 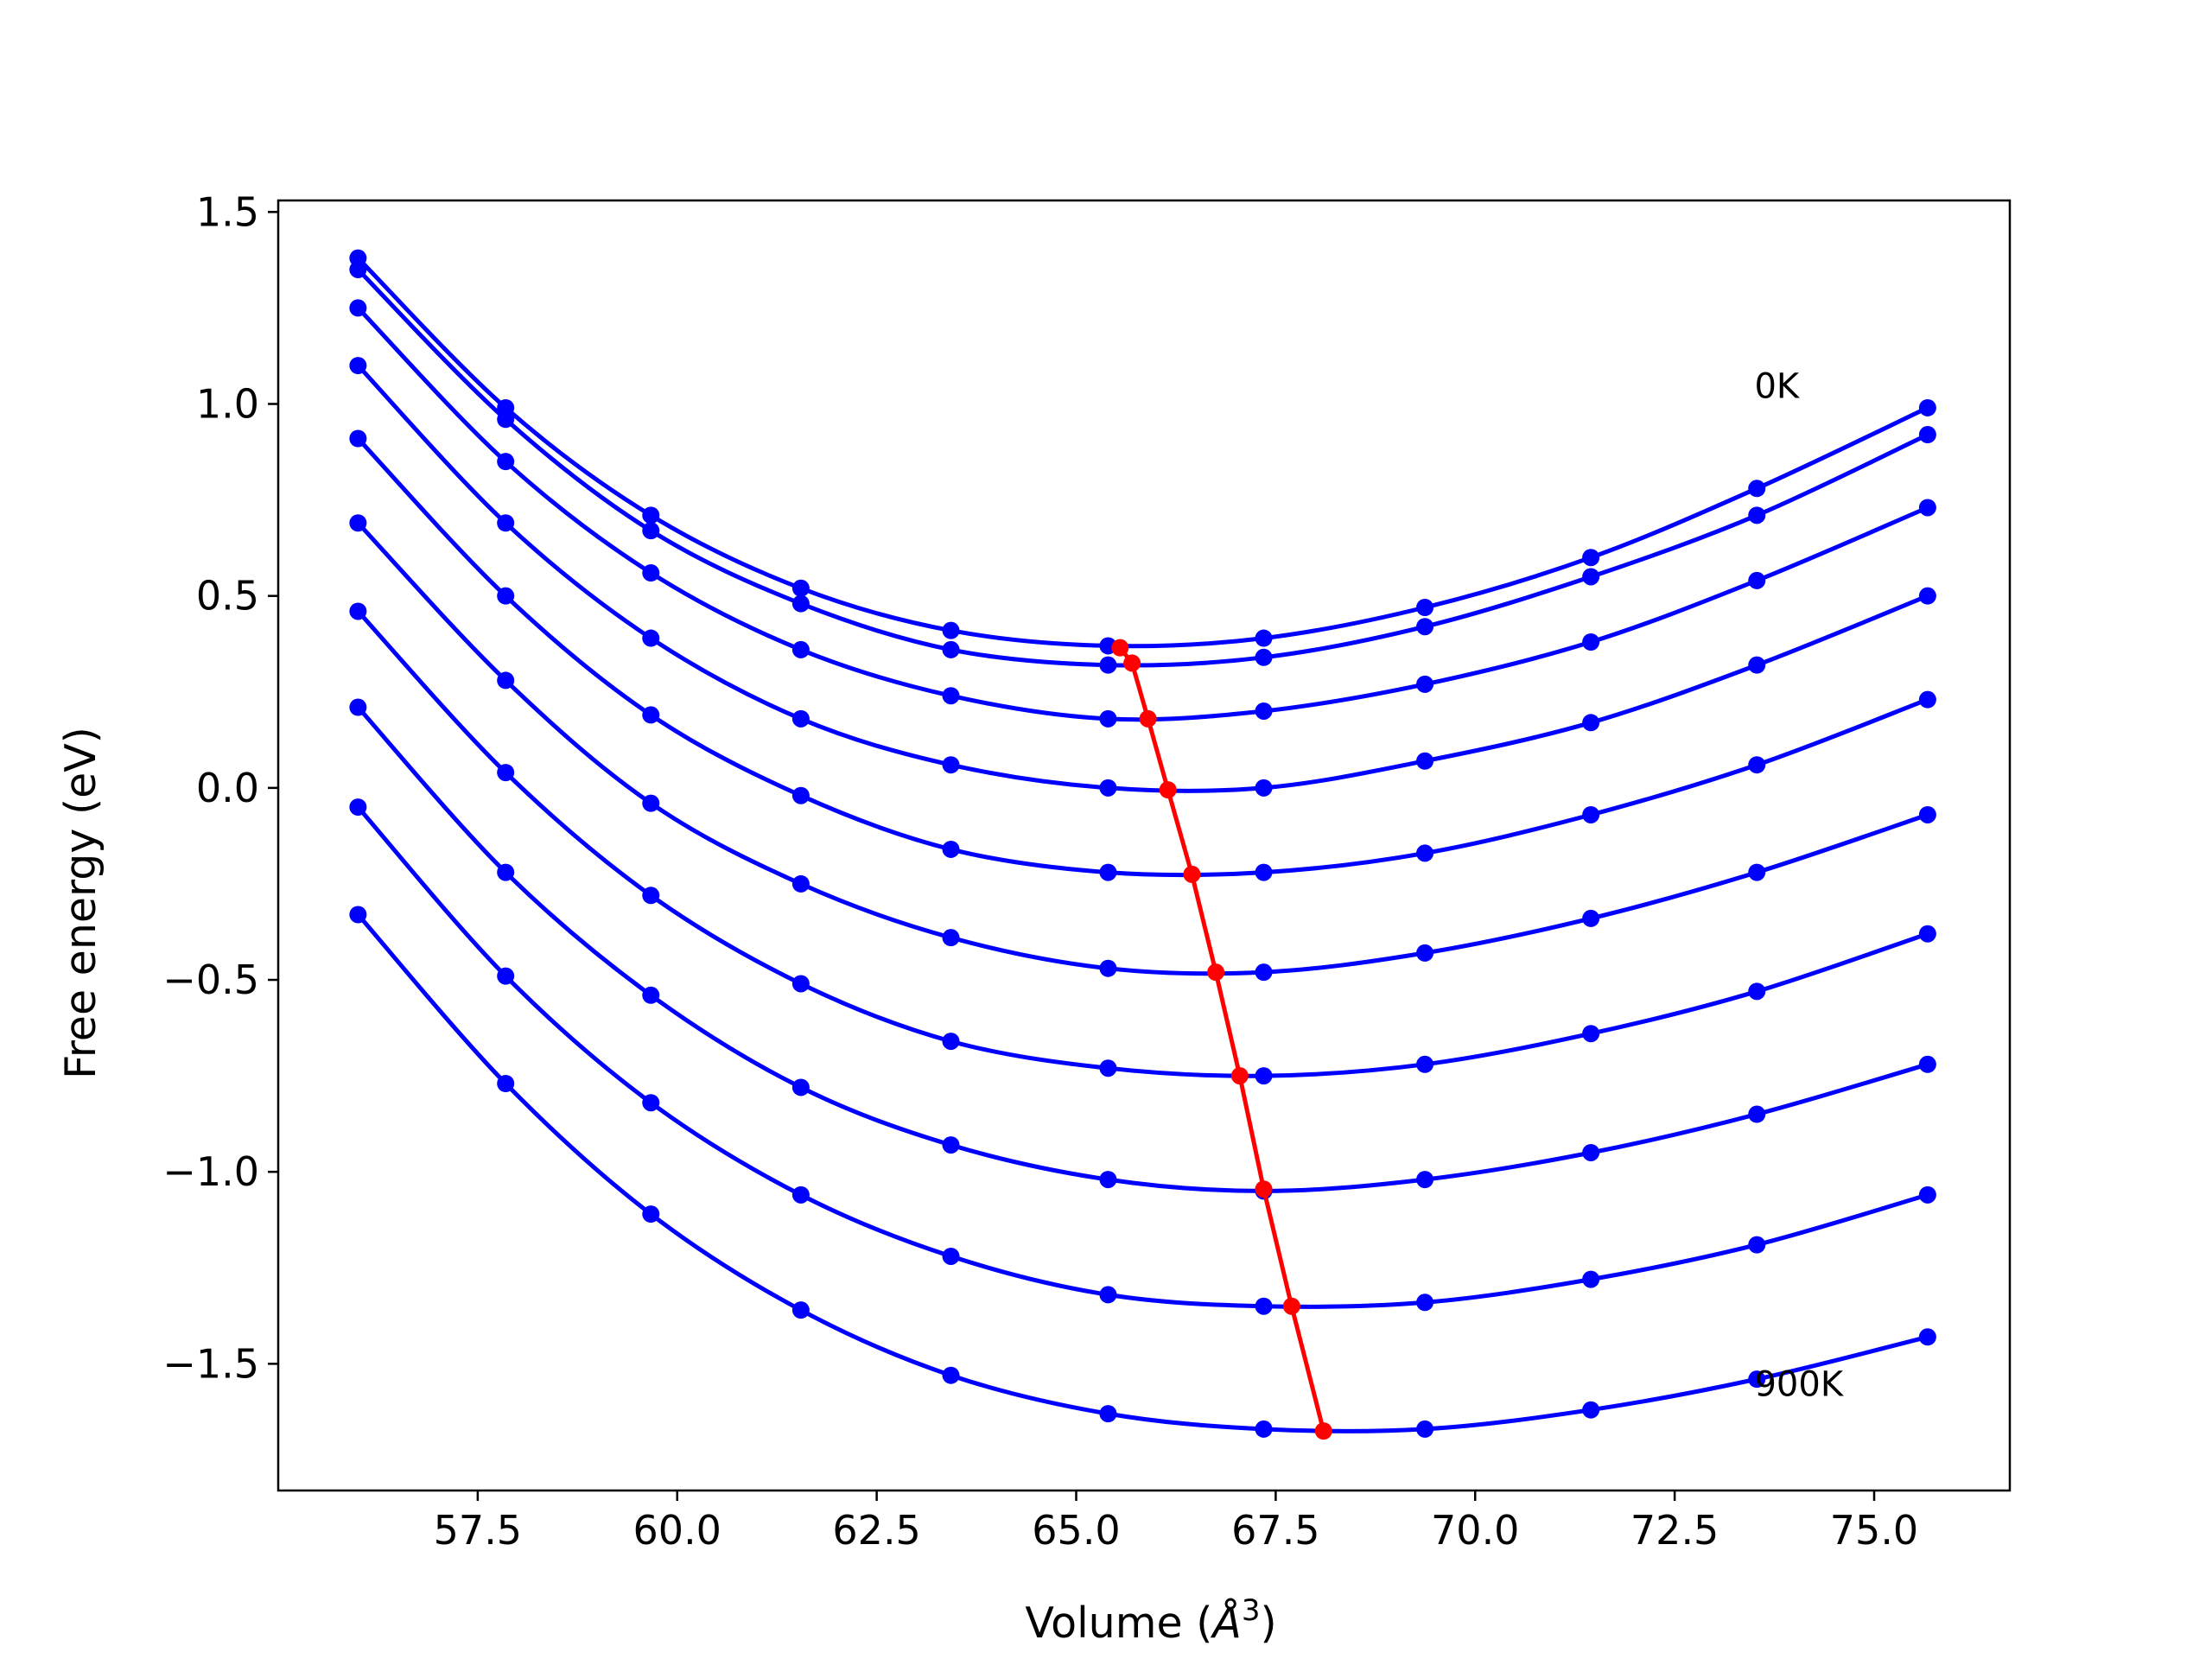 I want to click on y-tick-label: 1.5, so click(x=227, y=211).